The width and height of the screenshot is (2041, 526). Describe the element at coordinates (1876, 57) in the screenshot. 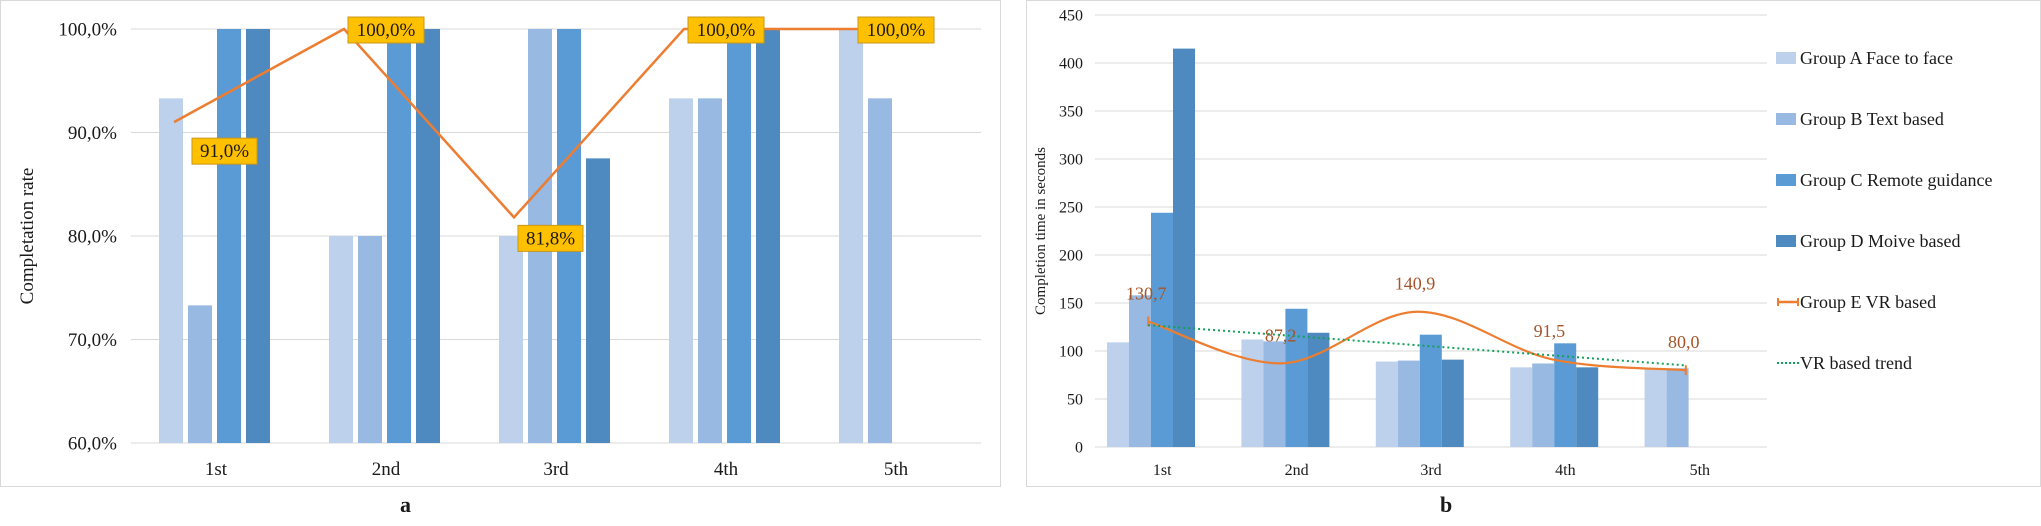

I see `legend-label-group-a: Group A Face to face` at that location.